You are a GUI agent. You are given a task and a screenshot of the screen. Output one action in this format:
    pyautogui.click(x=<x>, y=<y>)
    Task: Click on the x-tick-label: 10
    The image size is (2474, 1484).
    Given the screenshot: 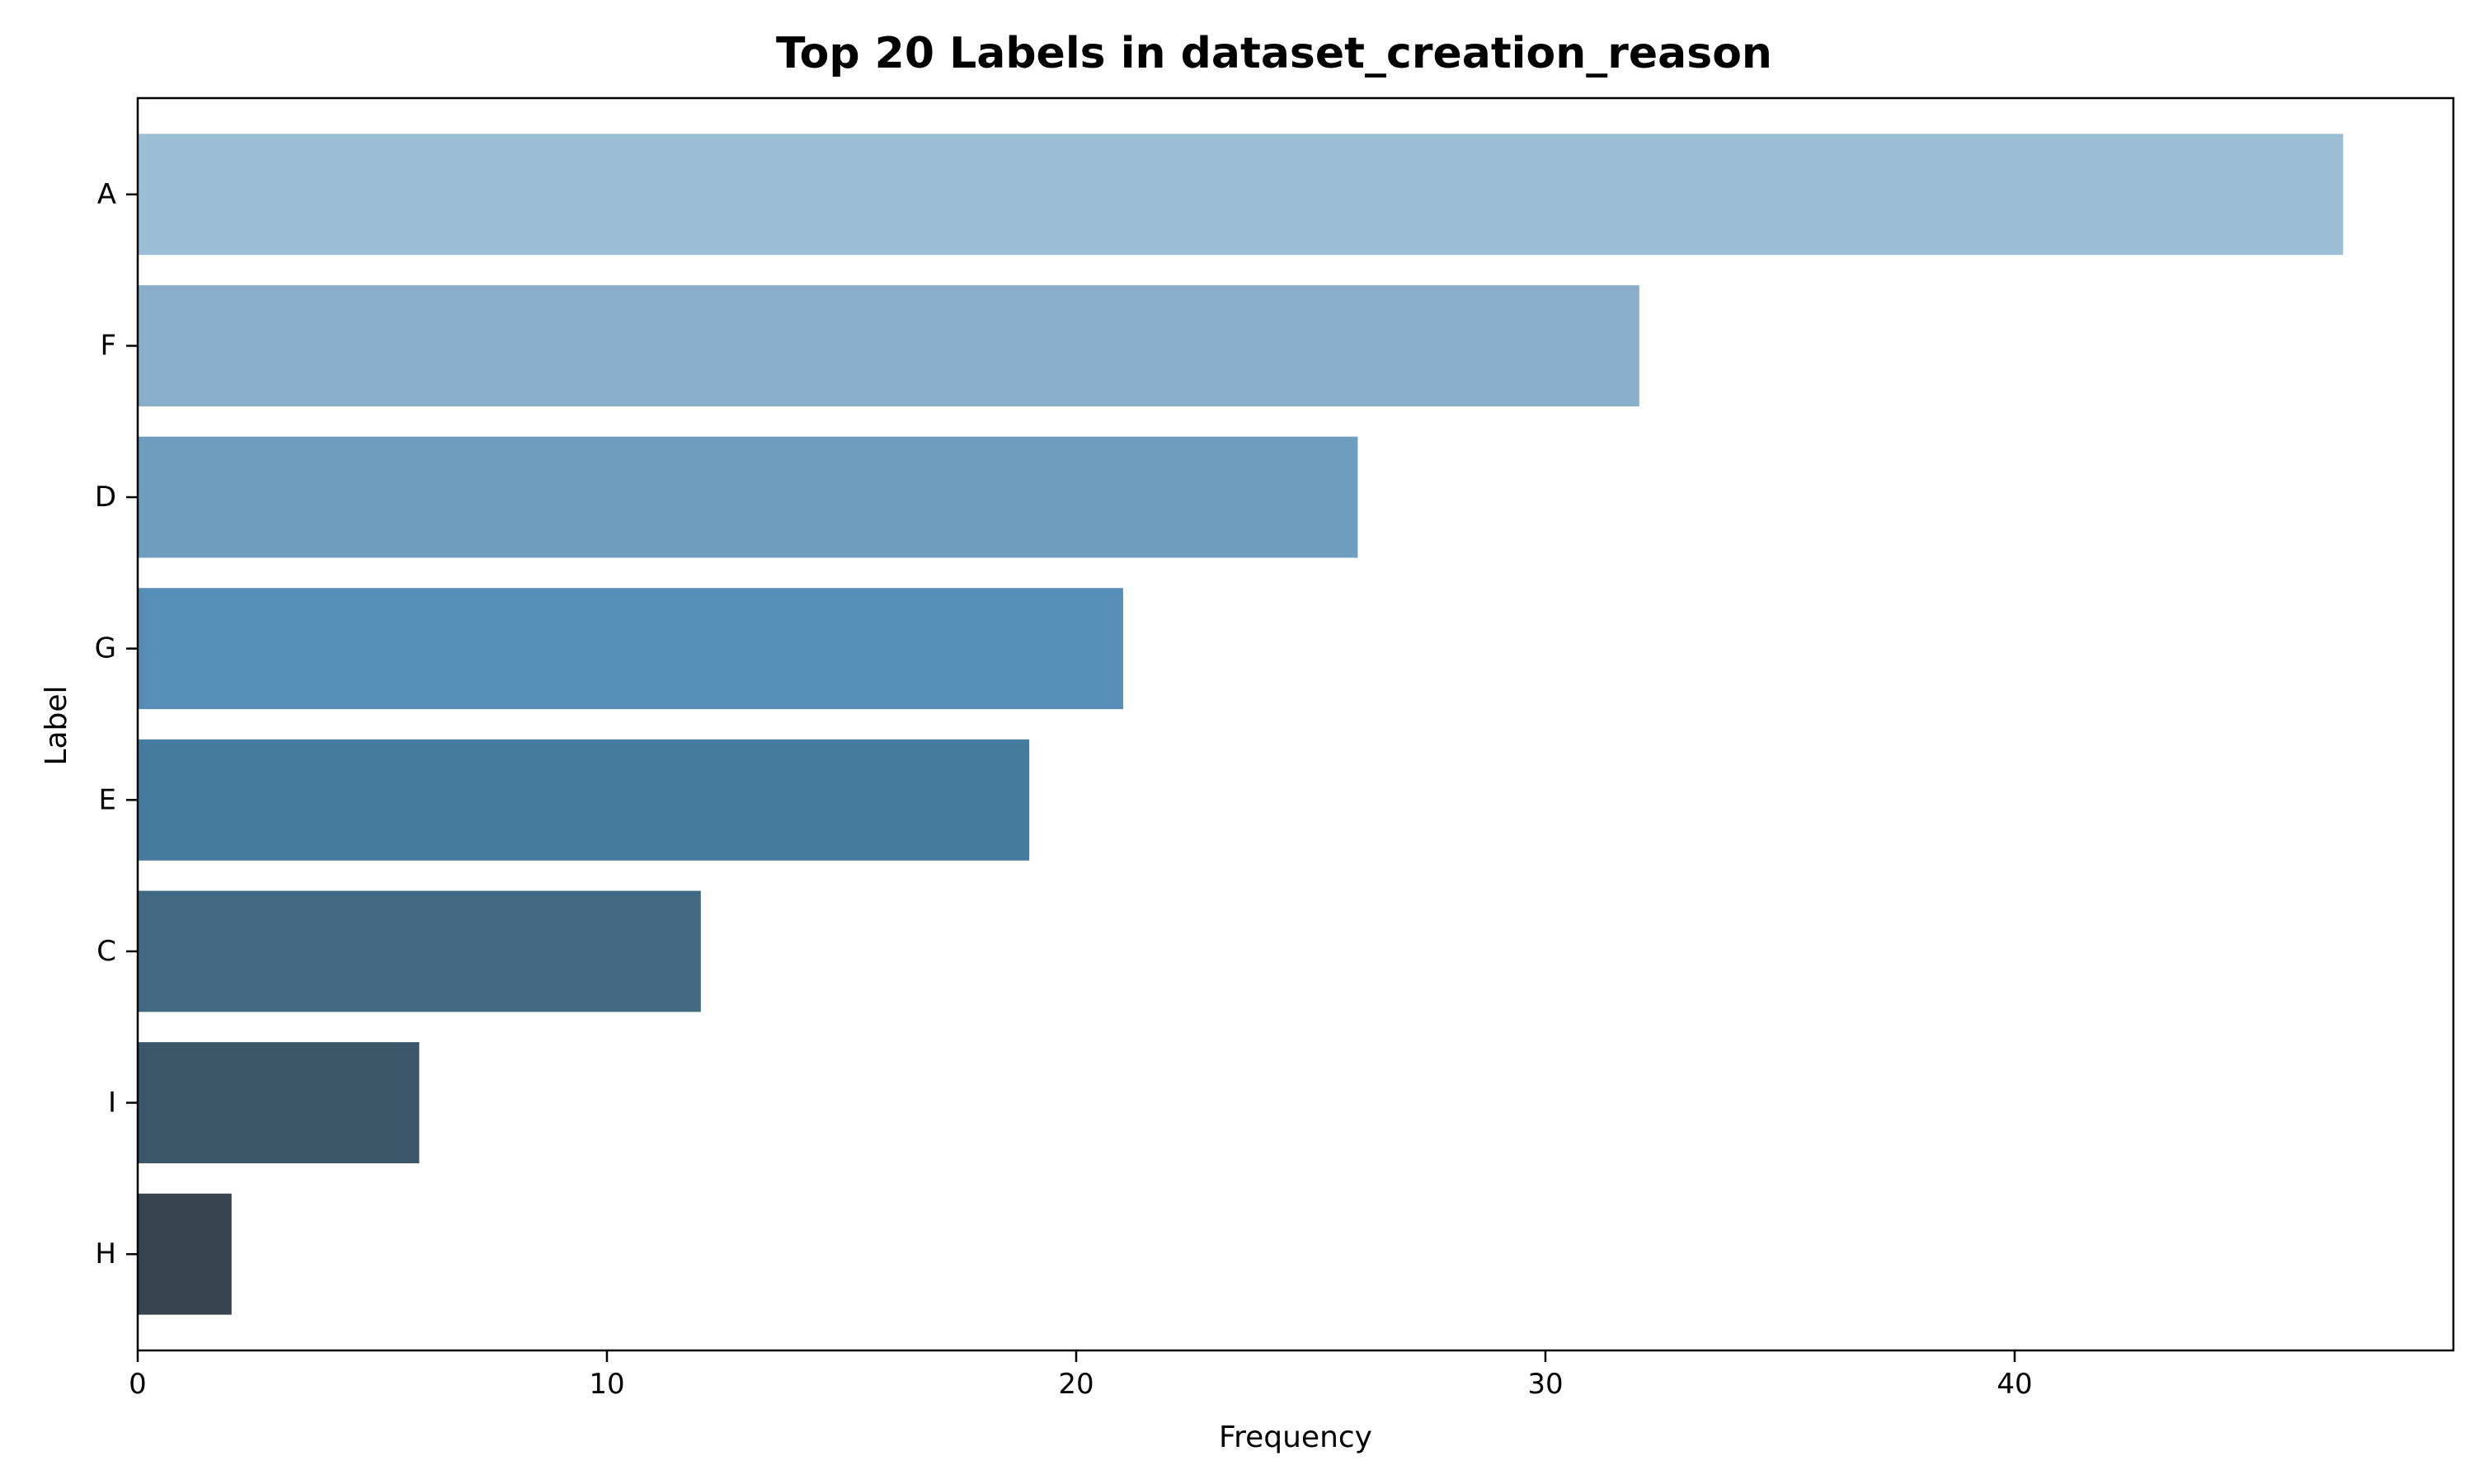 What is the action you would take?
    pyautogui.click(x=606, y=1384)
    